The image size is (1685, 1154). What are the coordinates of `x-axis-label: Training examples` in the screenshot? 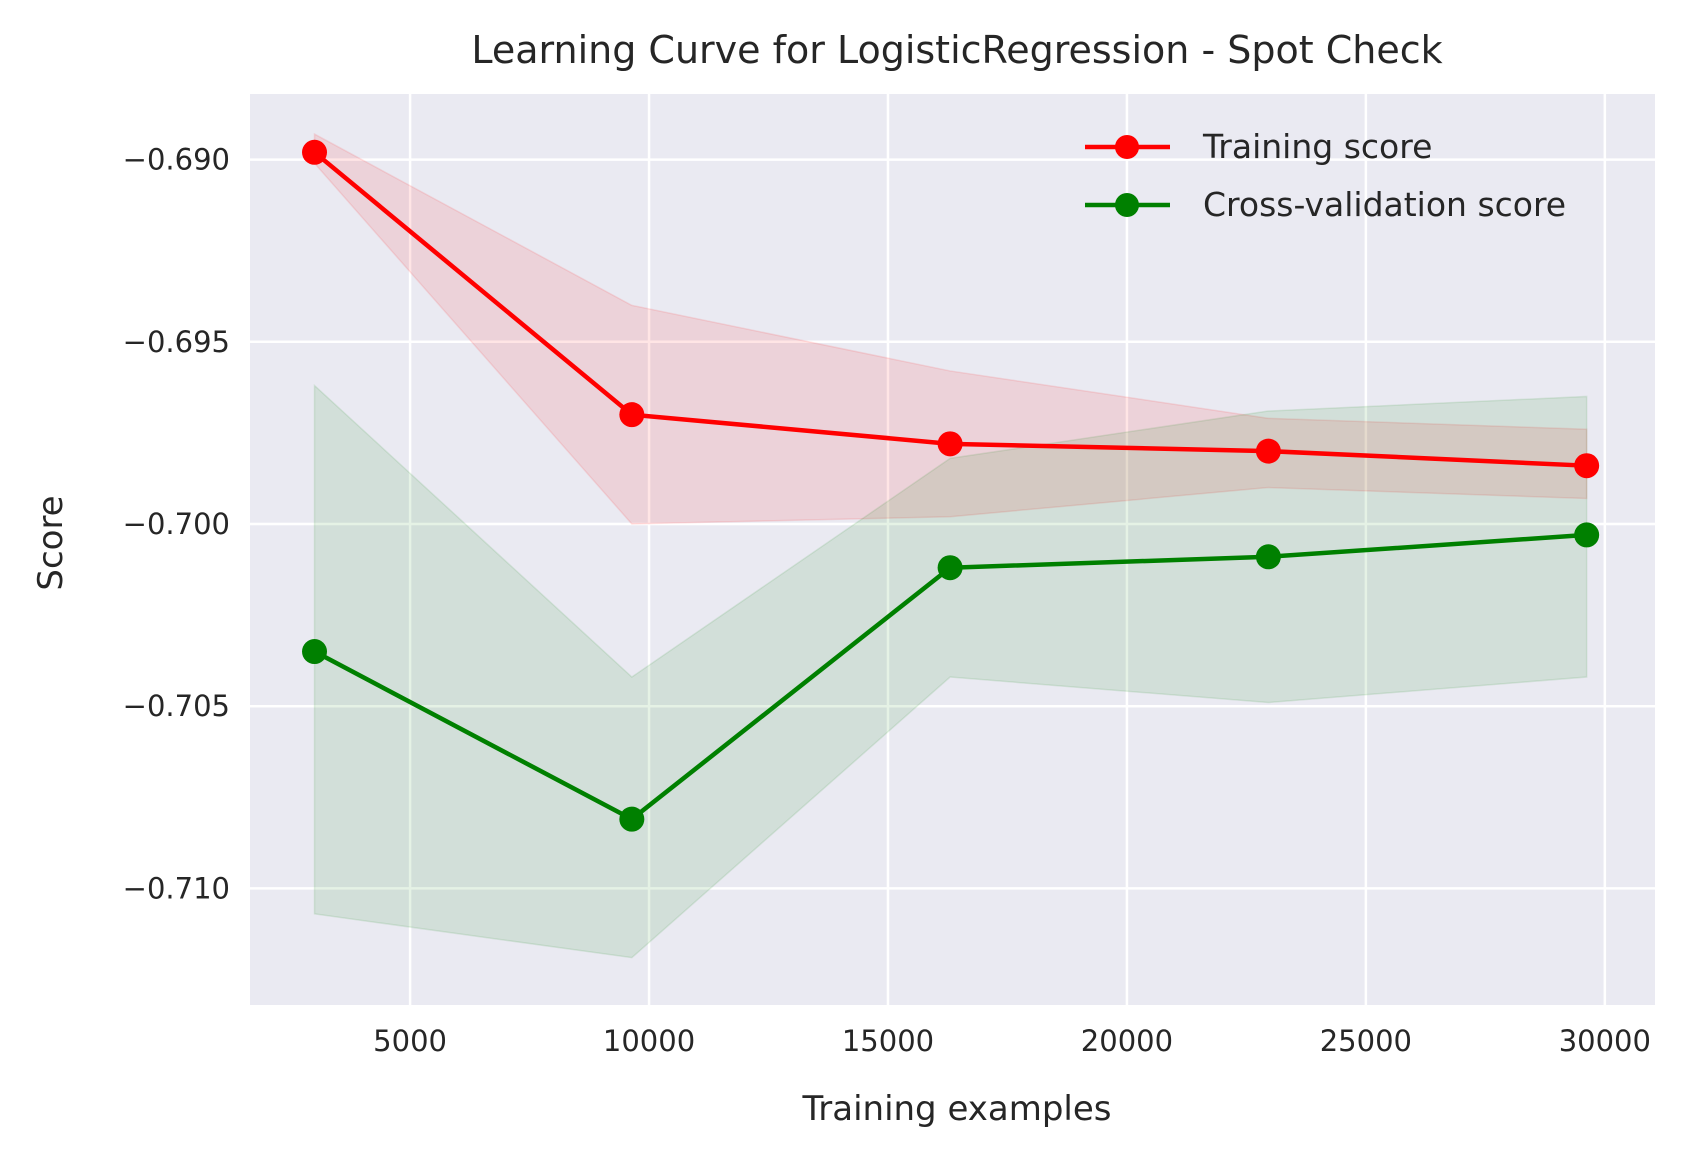 It's located at (956, 1109).